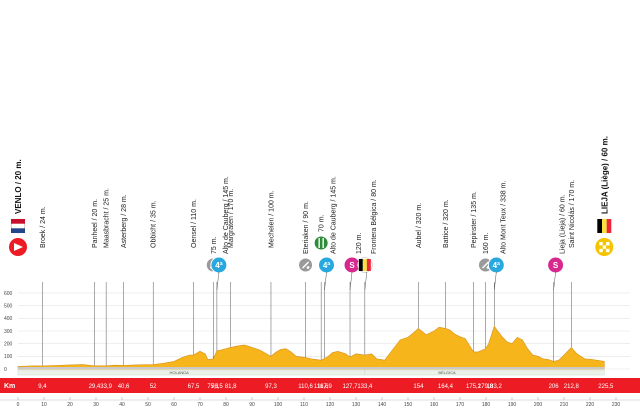 Image resolution: width=640 pixels, height=417 pixels. What do you see at coordinates (18, 237) in the screenshot?
I see `start-flag-icon` at bounding box center [18, 237].